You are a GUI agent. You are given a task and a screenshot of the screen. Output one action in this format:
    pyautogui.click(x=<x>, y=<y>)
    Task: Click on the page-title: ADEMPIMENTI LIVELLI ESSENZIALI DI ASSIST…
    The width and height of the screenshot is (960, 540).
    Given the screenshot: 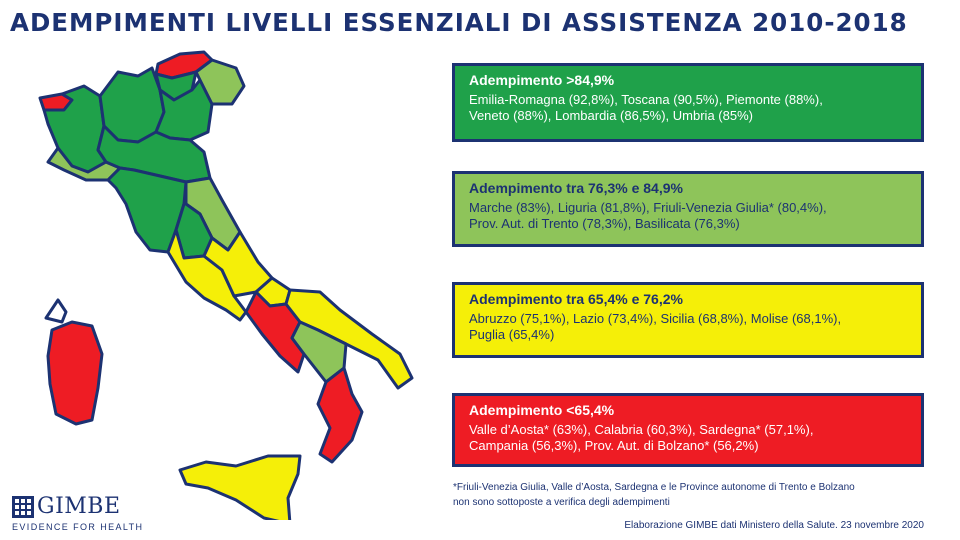 What is the action you would take?
    pyautogui.click(x=459, y=22)
    